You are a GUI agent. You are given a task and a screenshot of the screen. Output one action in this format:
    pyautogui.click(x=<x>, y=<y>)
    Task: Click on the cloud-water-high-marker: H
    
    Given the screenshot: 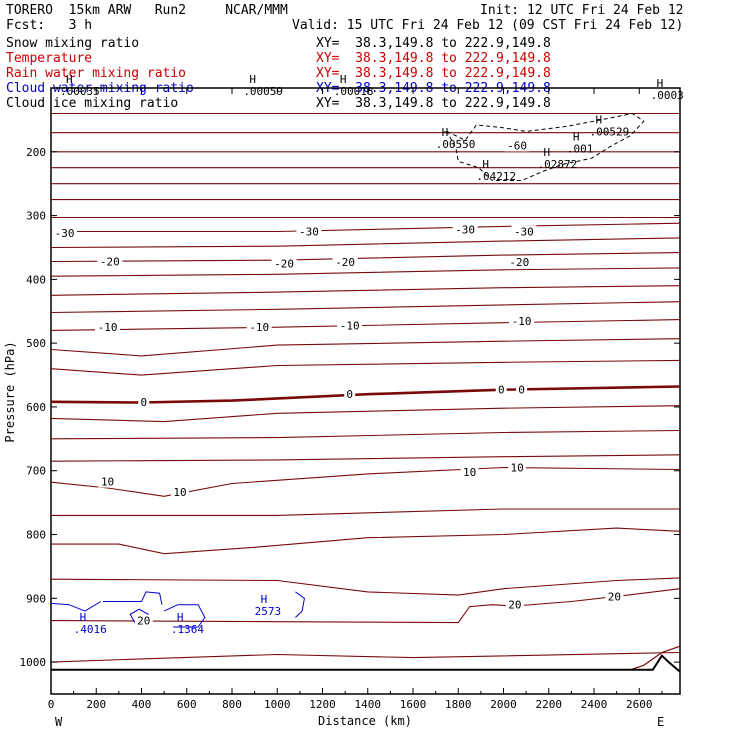 What is the action you would take?
    pyautogui.click(x=264, y=599)
    